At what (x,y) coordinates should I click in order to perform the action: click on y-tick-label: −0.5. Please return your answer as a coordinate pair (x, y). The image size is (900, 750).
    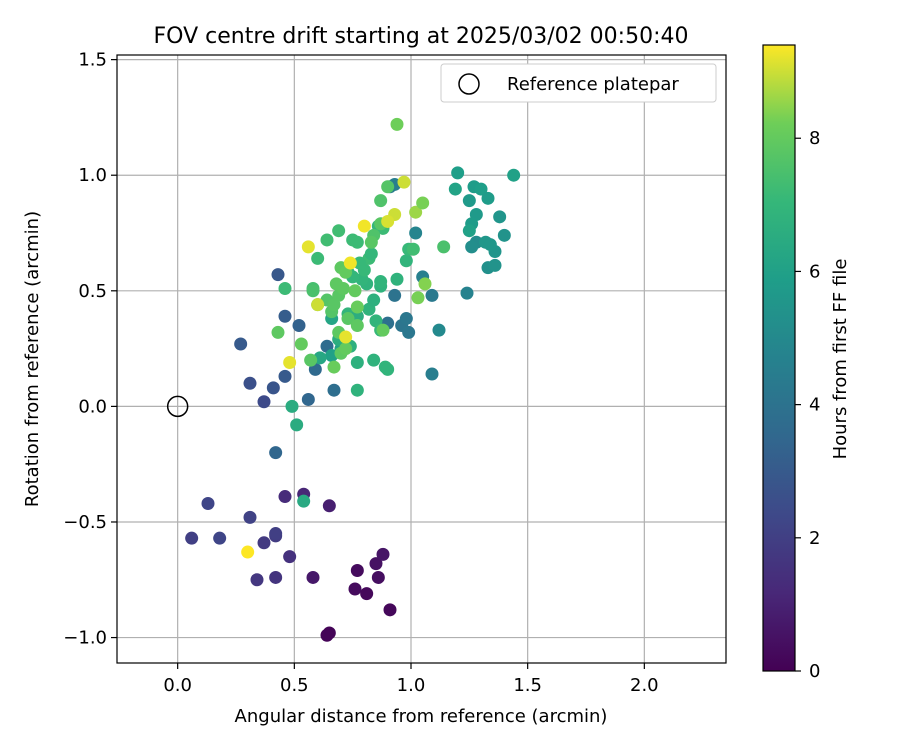
    Looking at the image, I should click on (85, 522).